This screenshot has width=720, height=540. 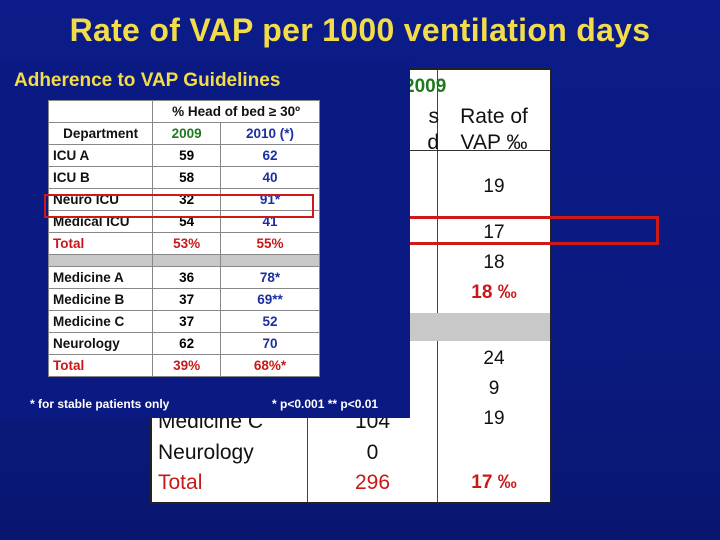 What do you see at coordinates (100, 277) in the screenshot?
I see `dept-cell: Medicine A` at bounding box center [100, 277].